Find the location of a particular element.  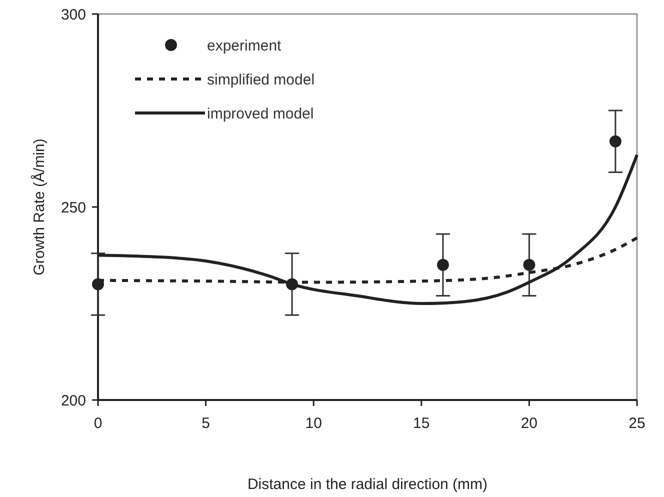

x-tick-label: 20 is located at coordinates (529, 423).